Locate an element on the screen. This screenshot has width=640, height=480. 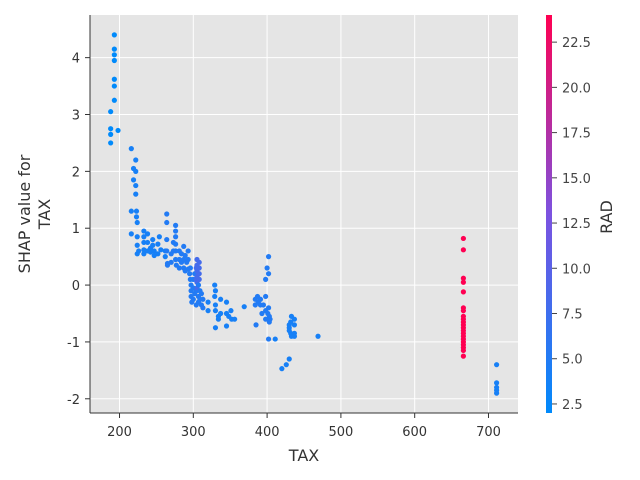
colorbar-tick-label: 15.0 is located at coordinates (576, 179).